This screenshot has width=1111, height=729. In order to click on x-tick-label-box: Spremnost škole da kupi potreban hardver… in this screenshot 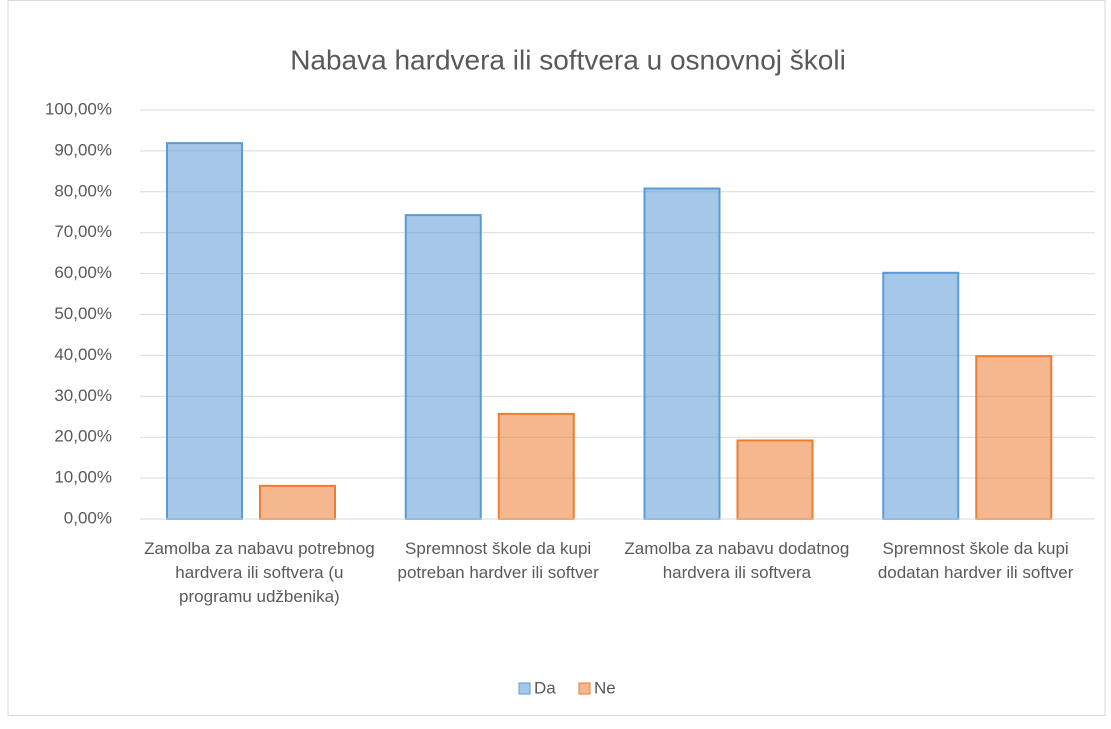, I will do `click(498, 560)`.